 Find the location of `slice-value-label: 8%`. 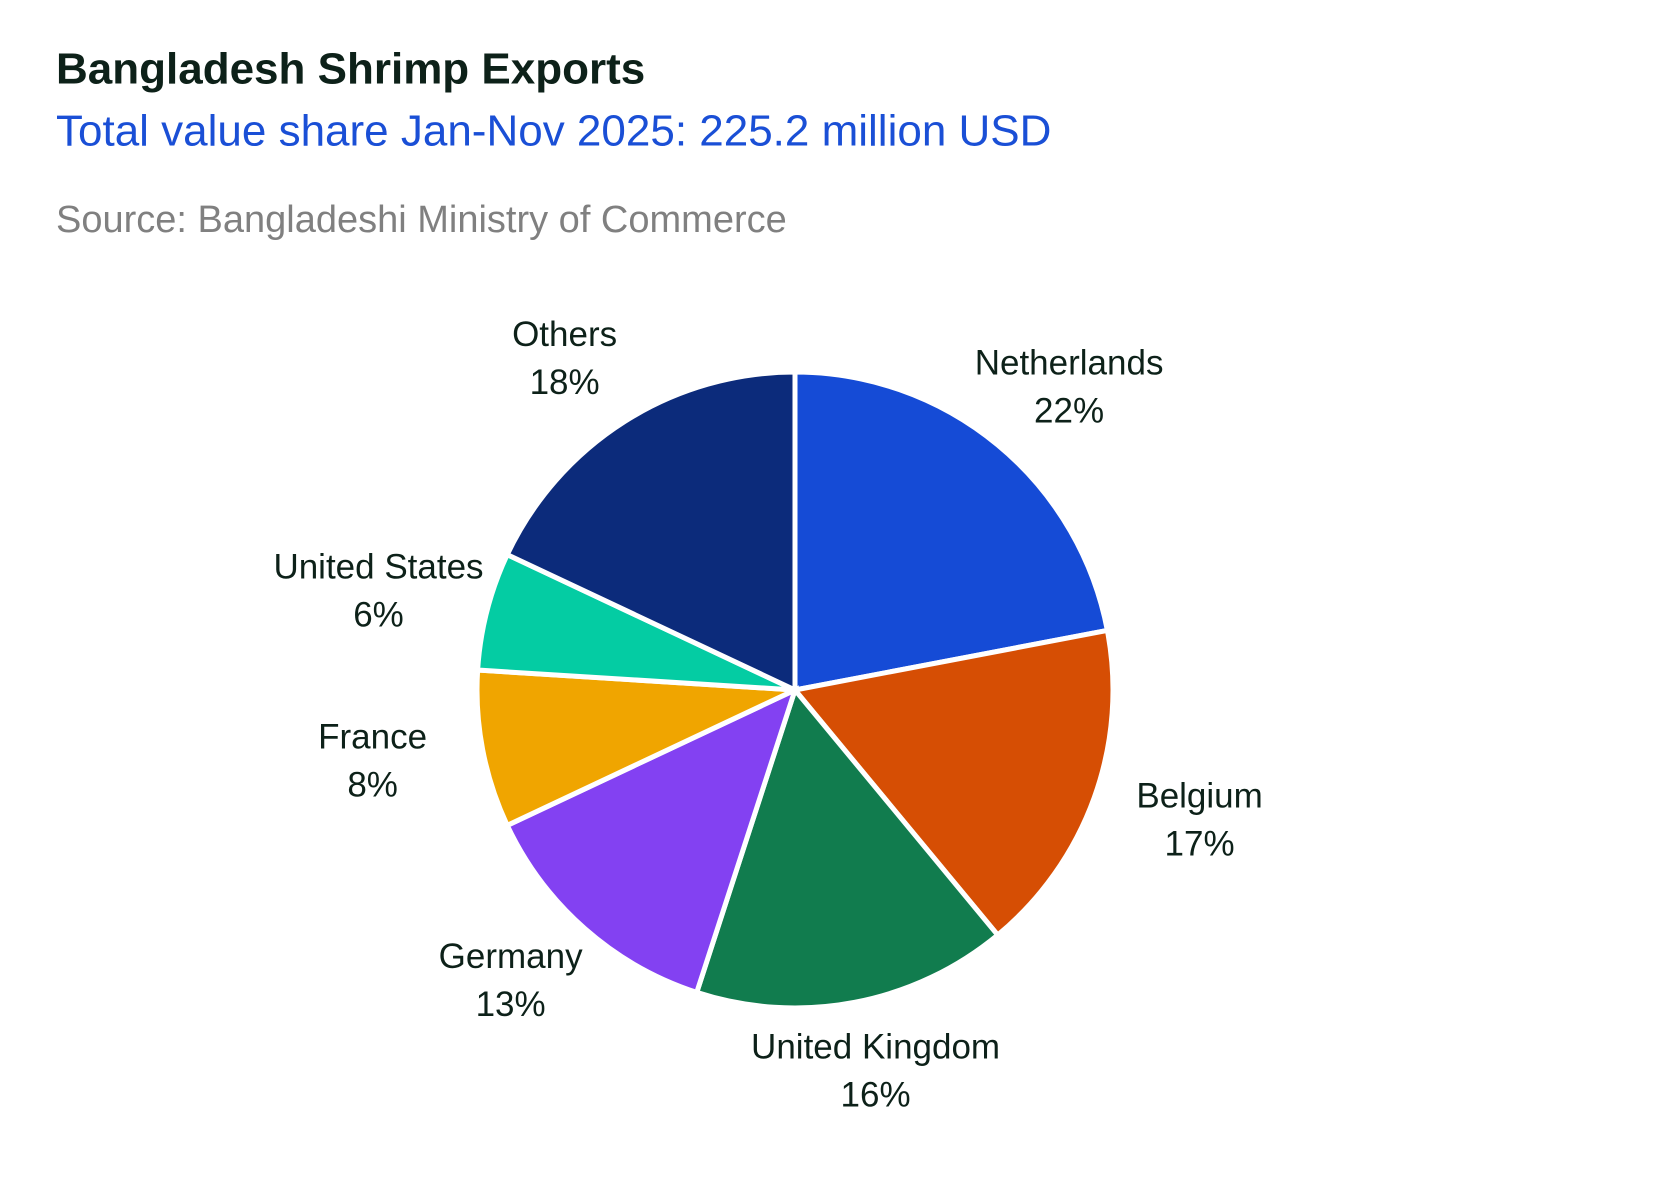

slice-value-label: 8% is located at coordinates (372, 784).